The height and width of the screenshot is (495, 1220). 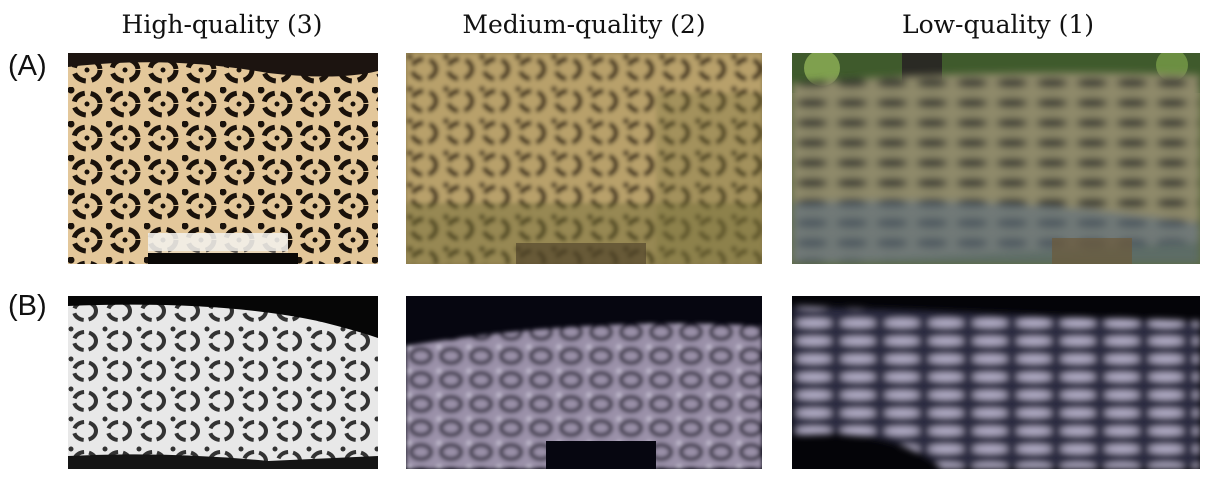 I want to click on column-title-high-quality: High-quality (3), so click(x=222, y=24).